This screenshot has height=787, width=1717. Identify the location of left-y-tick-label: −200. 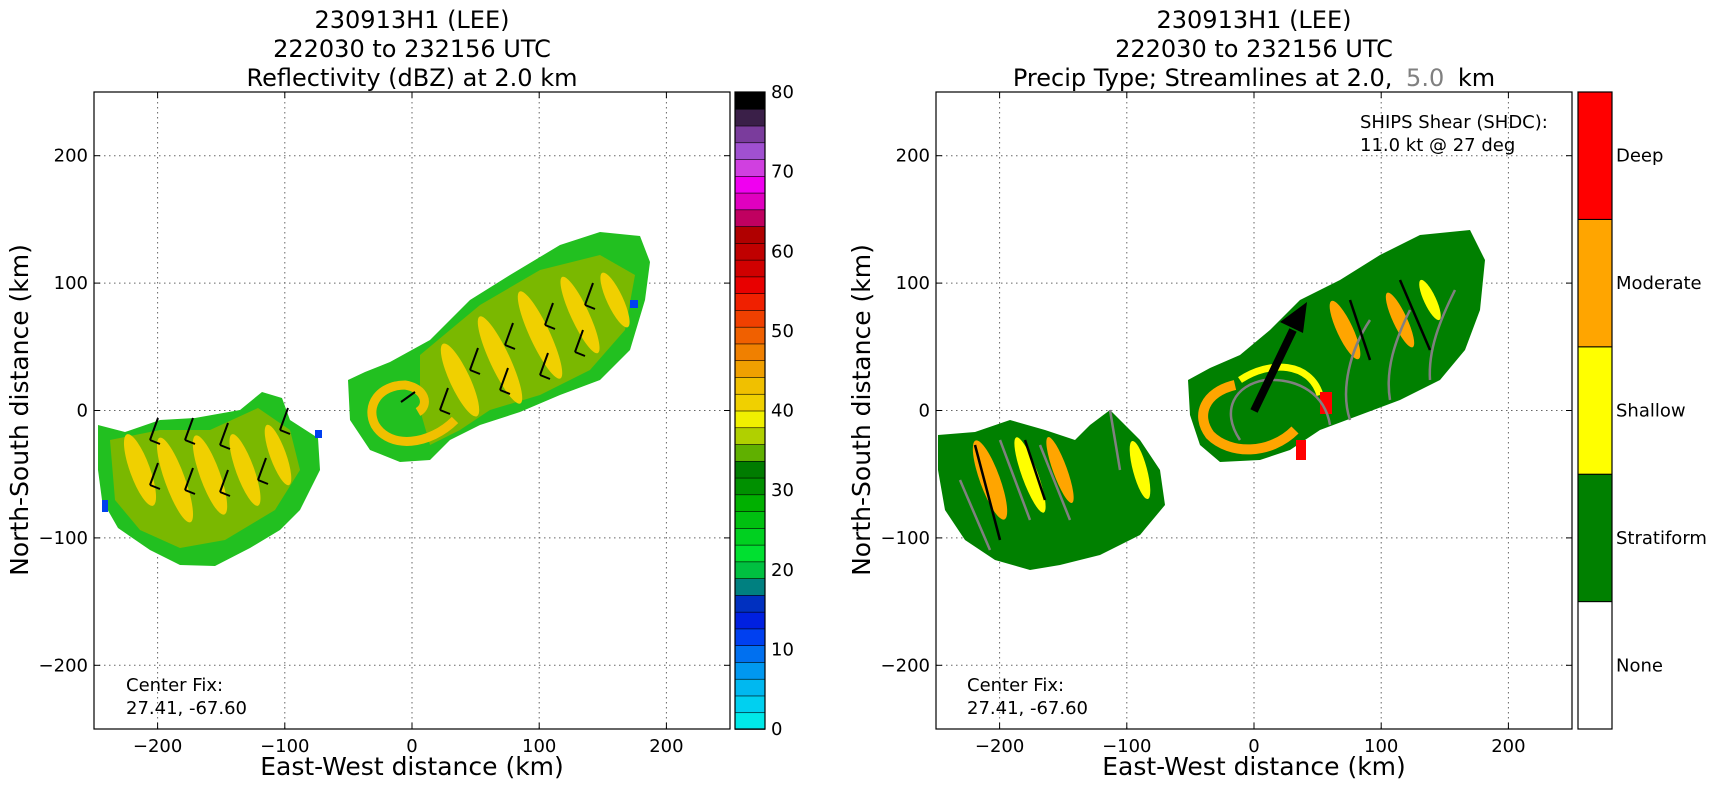
(63, 665).